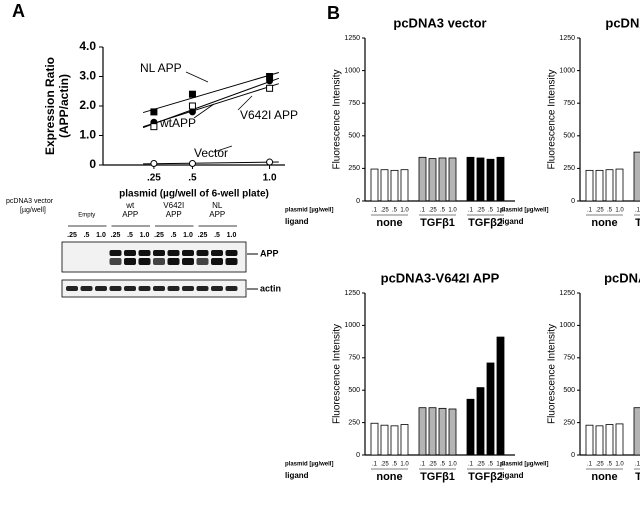  What do you see at coordinates (573, 201) in the screenshot?
I see `y-tick-label: 0` at bounding box center [573, 201].